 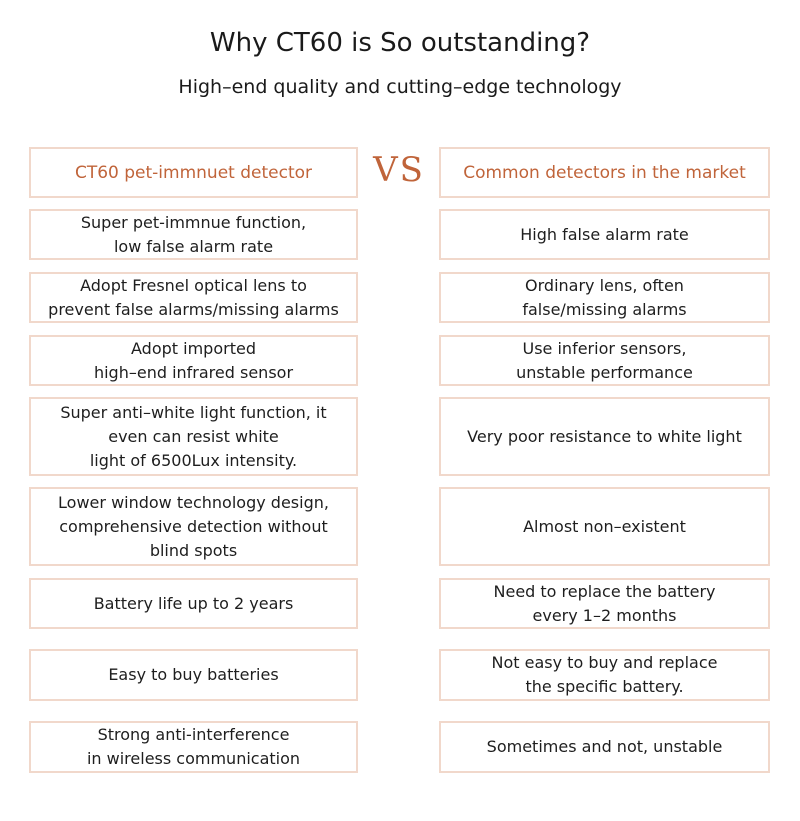 What do you see at coordinates (604, 526) in the screenshot?
I see `common-feature-row-5: Almost non–existent` at bounding box center [604, 526].